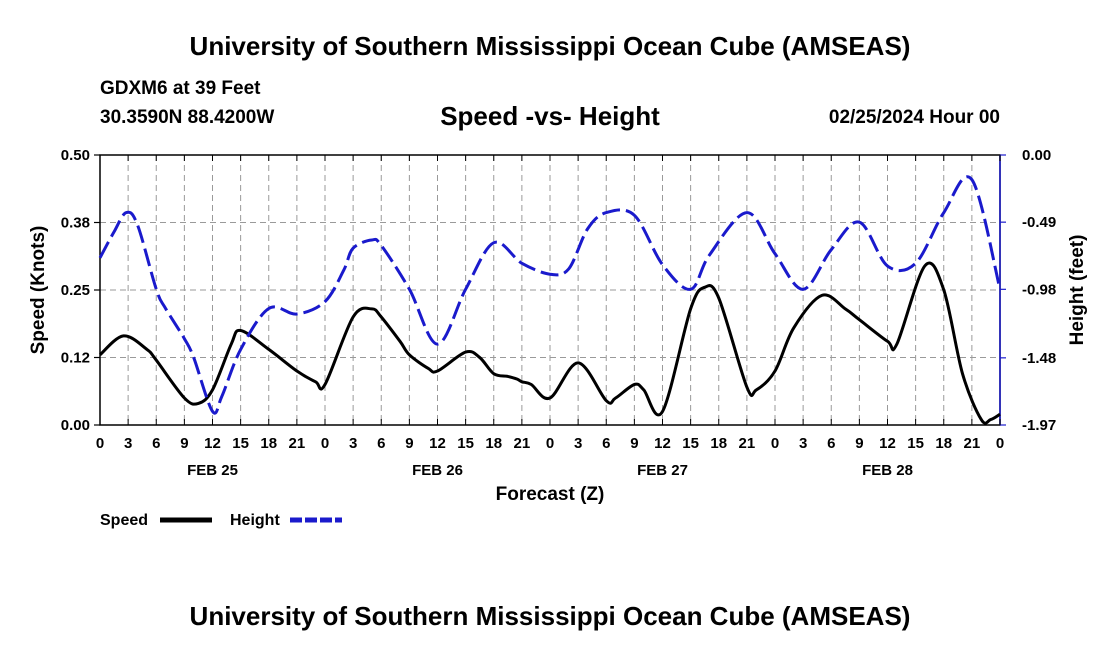 Image resolution: width=1100 pixels, height=650 pixels. Describe the element at coordinates (550, 116) in the screenshot. I see `chart-subtitle: Speed -vs- Height` at that location.